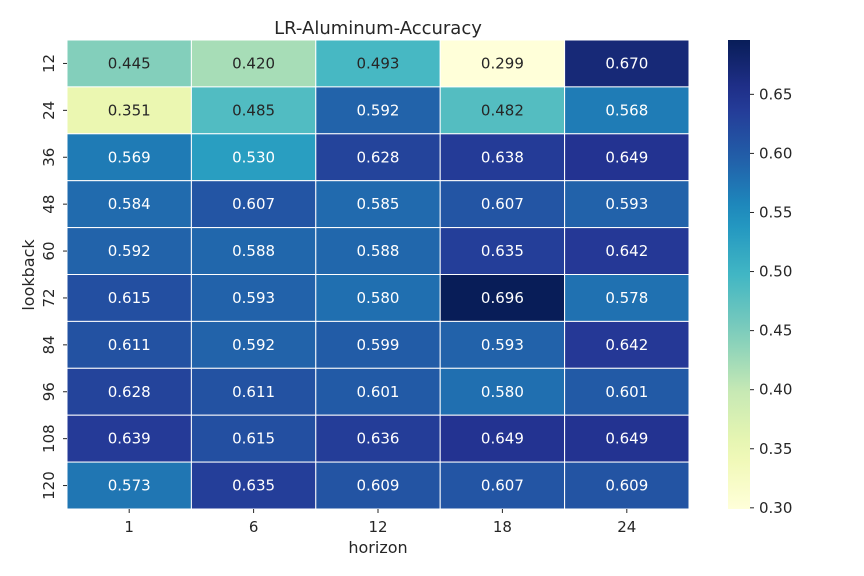  I want to click on cell-value-label: 0.299, so click(502, 63).